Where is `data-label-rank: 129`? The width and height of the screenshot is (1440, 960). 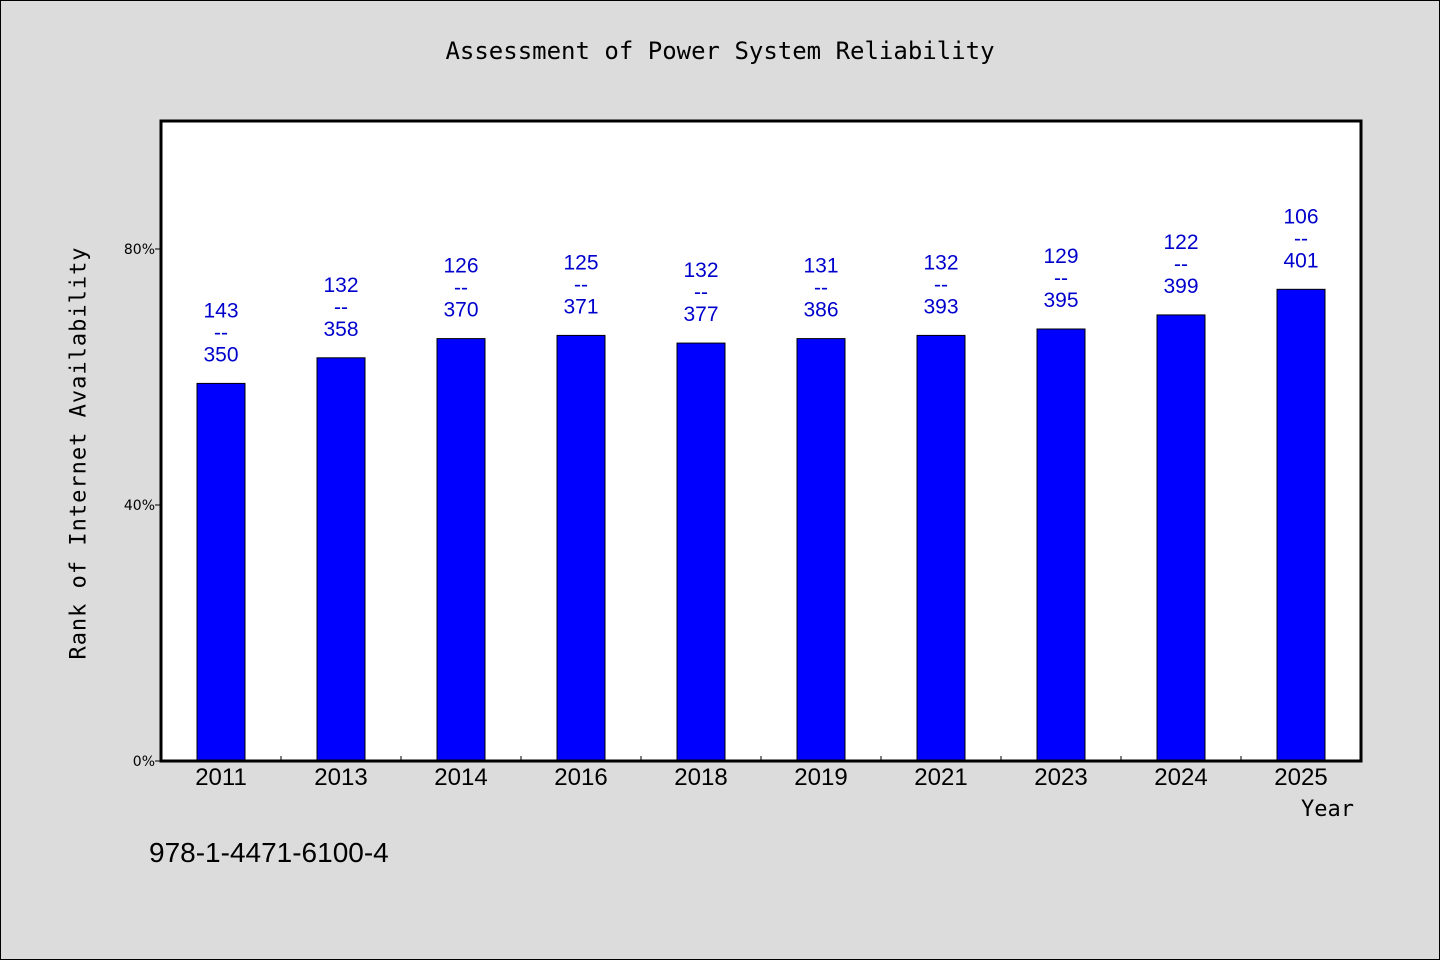
data-label-rank: 129 is located at coordinates (1060, 256).